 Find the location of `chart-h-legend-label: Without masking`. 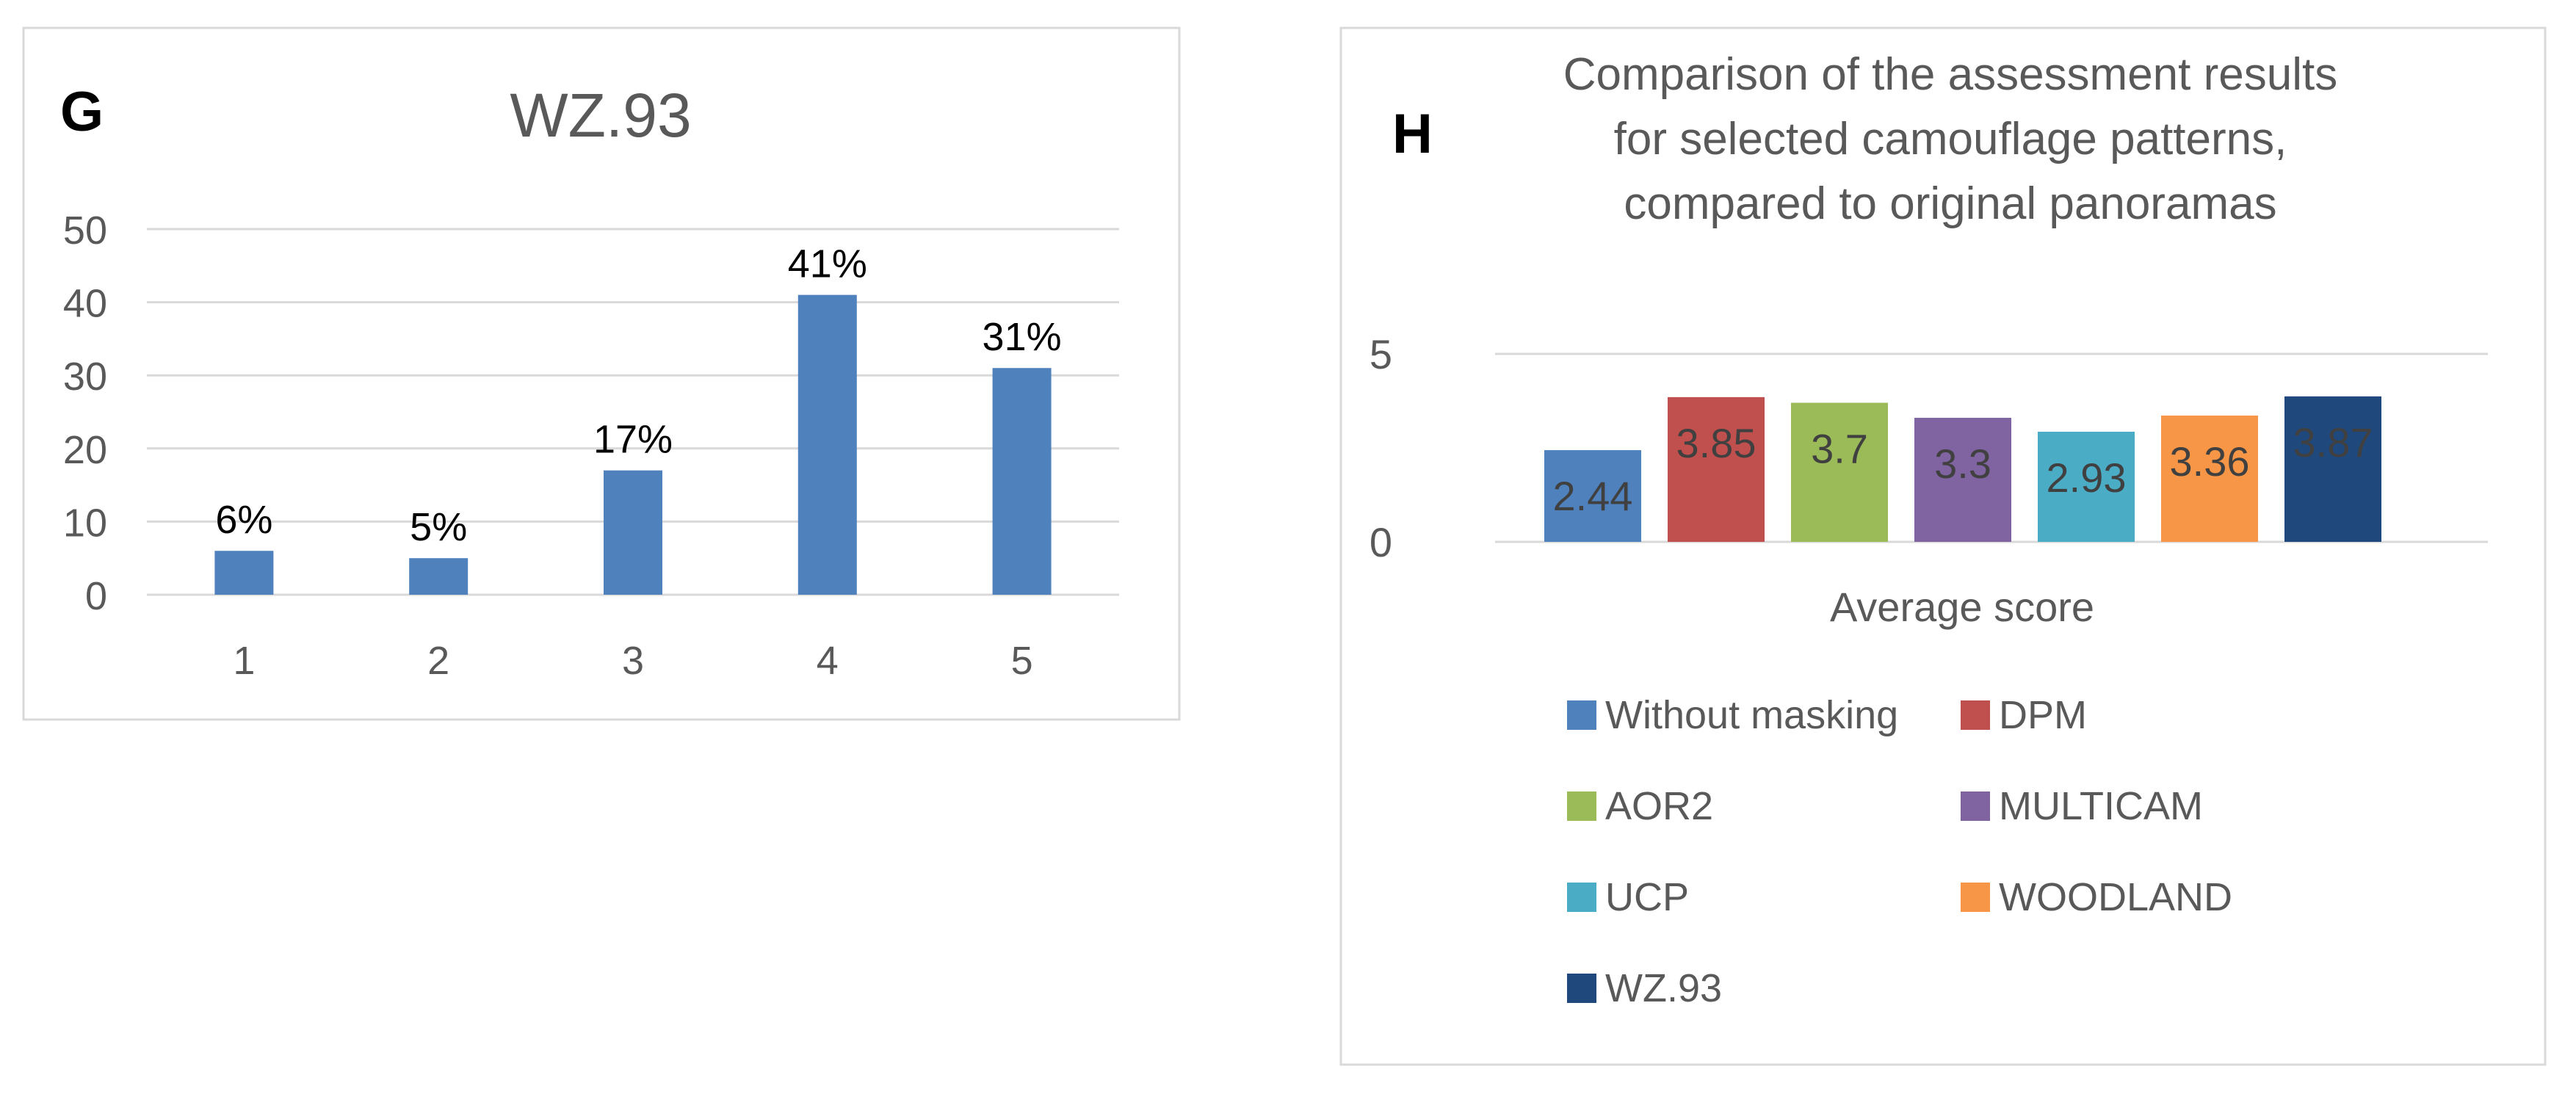

chart-h-legend-label: Without masking is located at coordinates (1751, 715).